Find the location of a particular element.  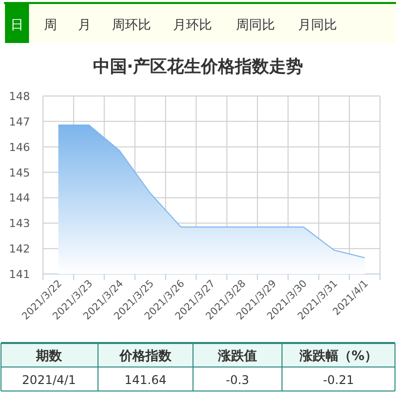

y-tick-label: 142 is located at coordinates (19, 249).